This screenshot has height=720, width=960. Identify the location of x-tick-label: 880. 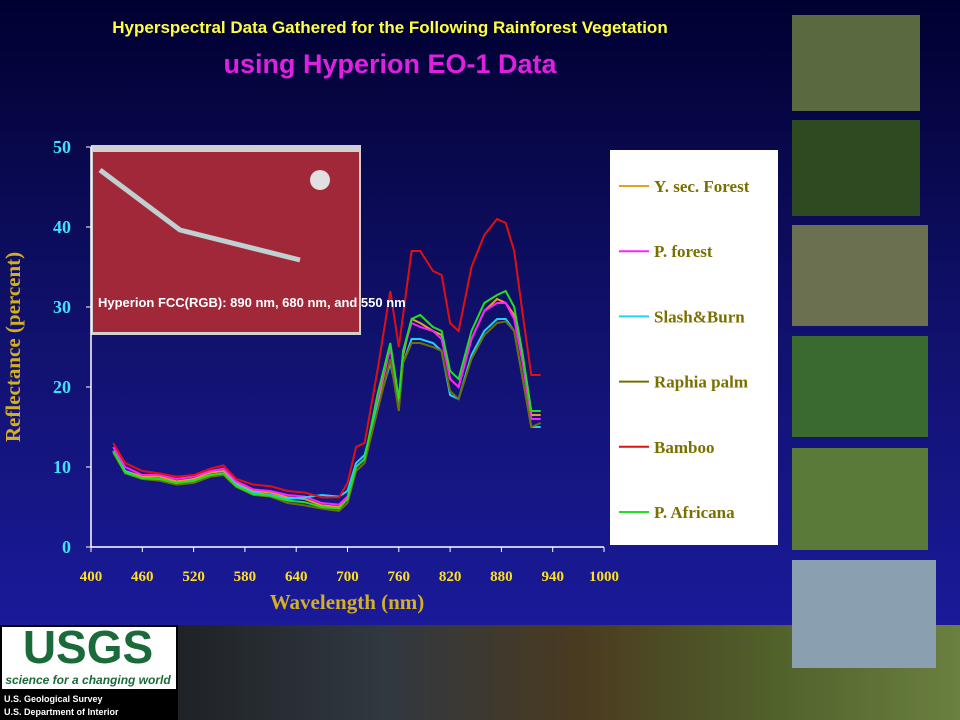
(501, 577).